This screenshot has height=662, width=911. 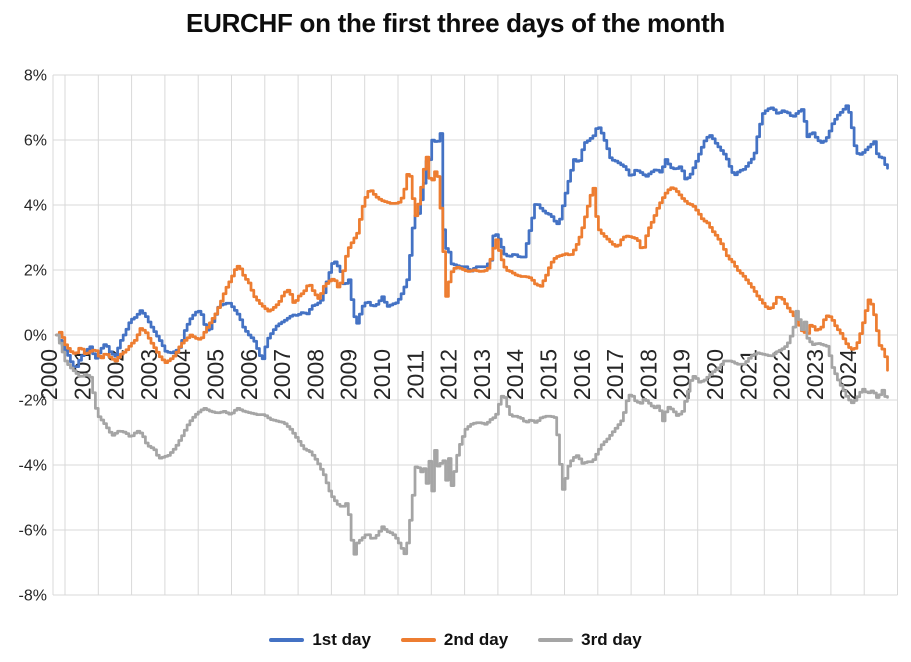 What do you see at coordinates (582, 374) in the screenshot?
I see `x-axis-label: 2016` at bounding box center [582, 374].